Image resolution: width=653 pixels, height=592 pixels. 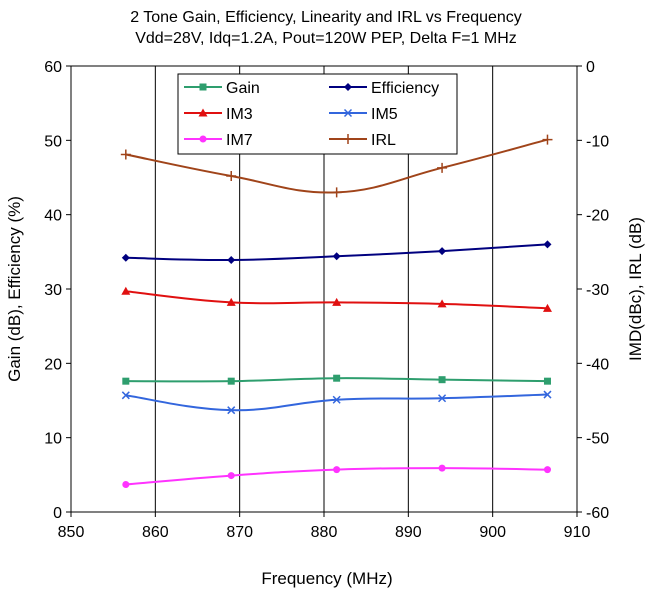 I want to click on y-tick-label: 50, so click(x=53, y=141).